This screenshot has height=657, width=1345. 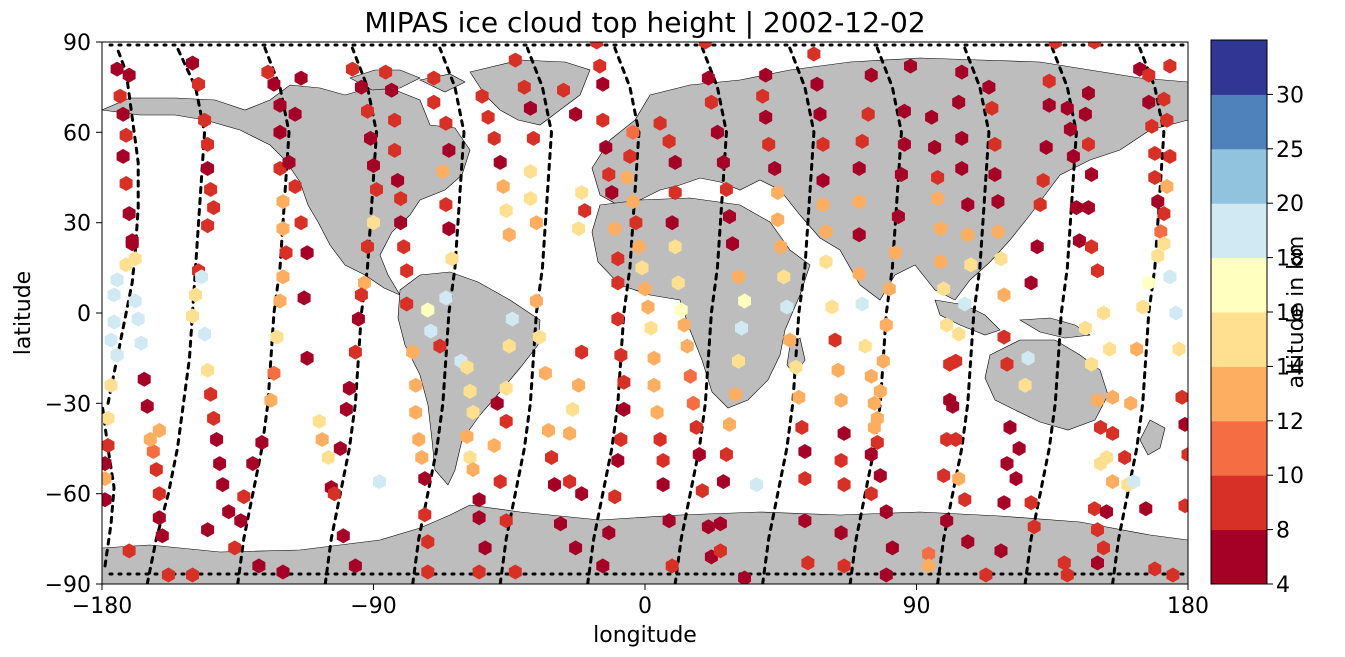 I want to click on y-tick-label: −30, so click(x=68, y=404).